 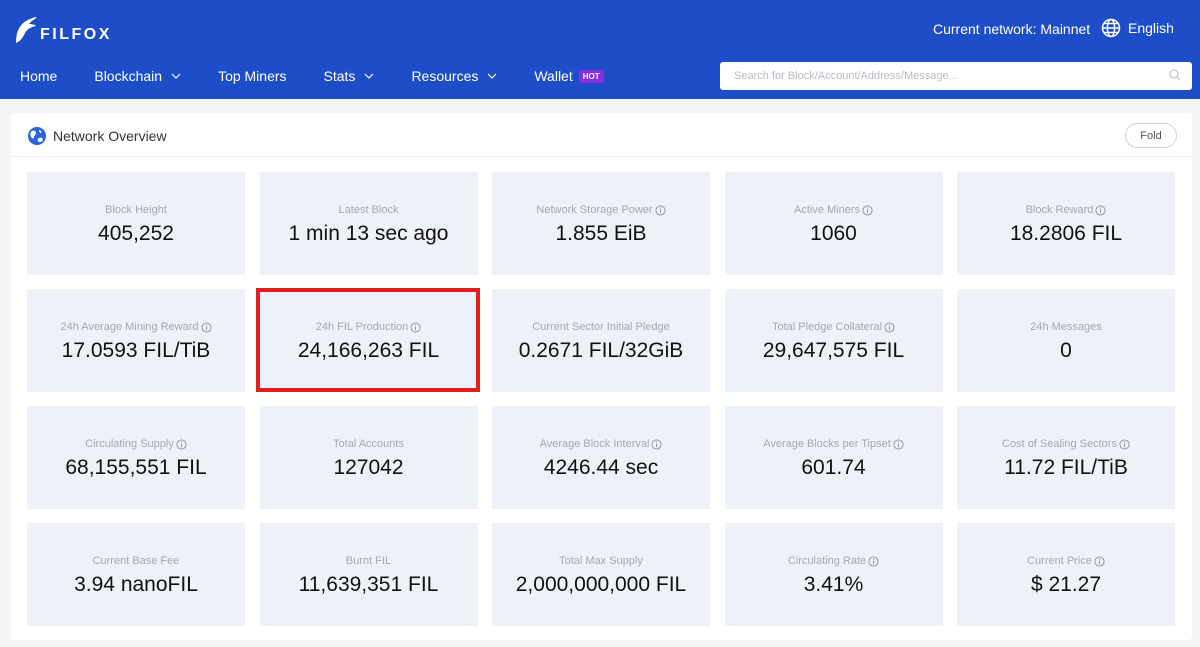 I want to click on stat-card: Block Reward 18.2806 FIL, so click(x=1066, y=223).